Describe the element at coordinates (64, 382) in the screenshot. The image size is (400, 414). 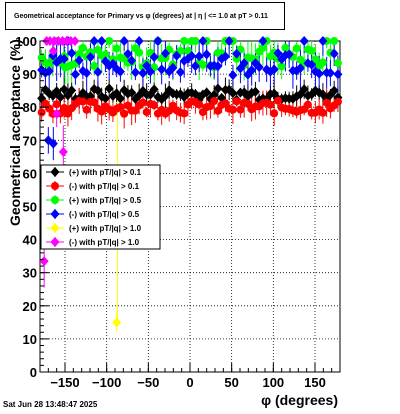
I see `x-tick-label: −150` at that location.